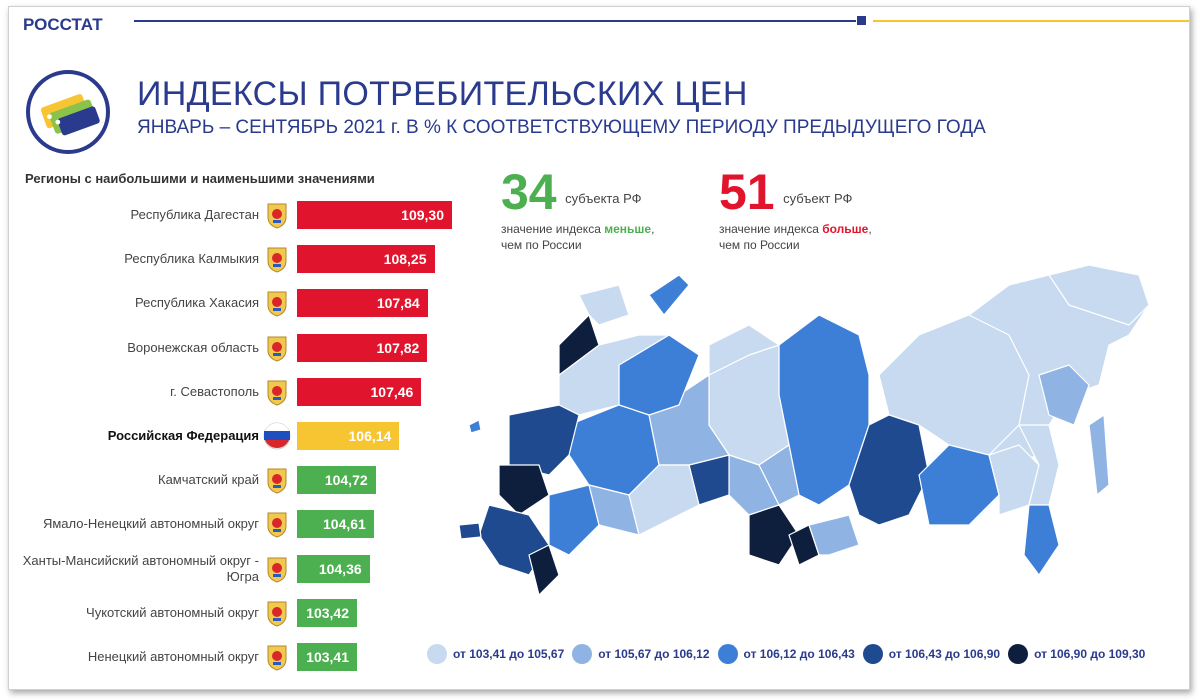  I want to click on bar-low: 104,72, so click(336, 480).